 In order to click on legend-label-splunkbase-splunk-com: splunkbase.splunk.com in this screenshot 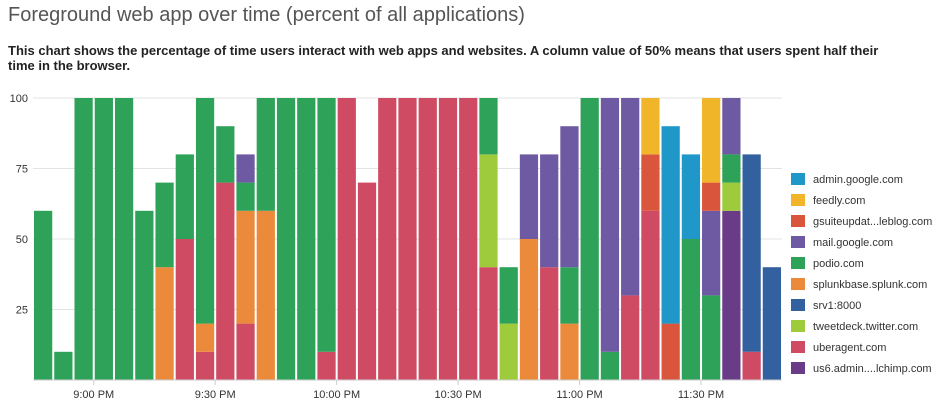, I will do `click(870, 285)`.